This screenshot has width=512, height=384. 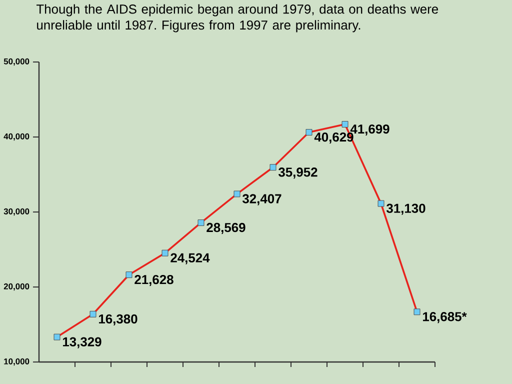 I want to click on chart-title: Though the AIDS epidemic began around 1979, data on deaths were unreliable until 1987. Figures from 1997 are preliminary., so click(x=237, y=18).